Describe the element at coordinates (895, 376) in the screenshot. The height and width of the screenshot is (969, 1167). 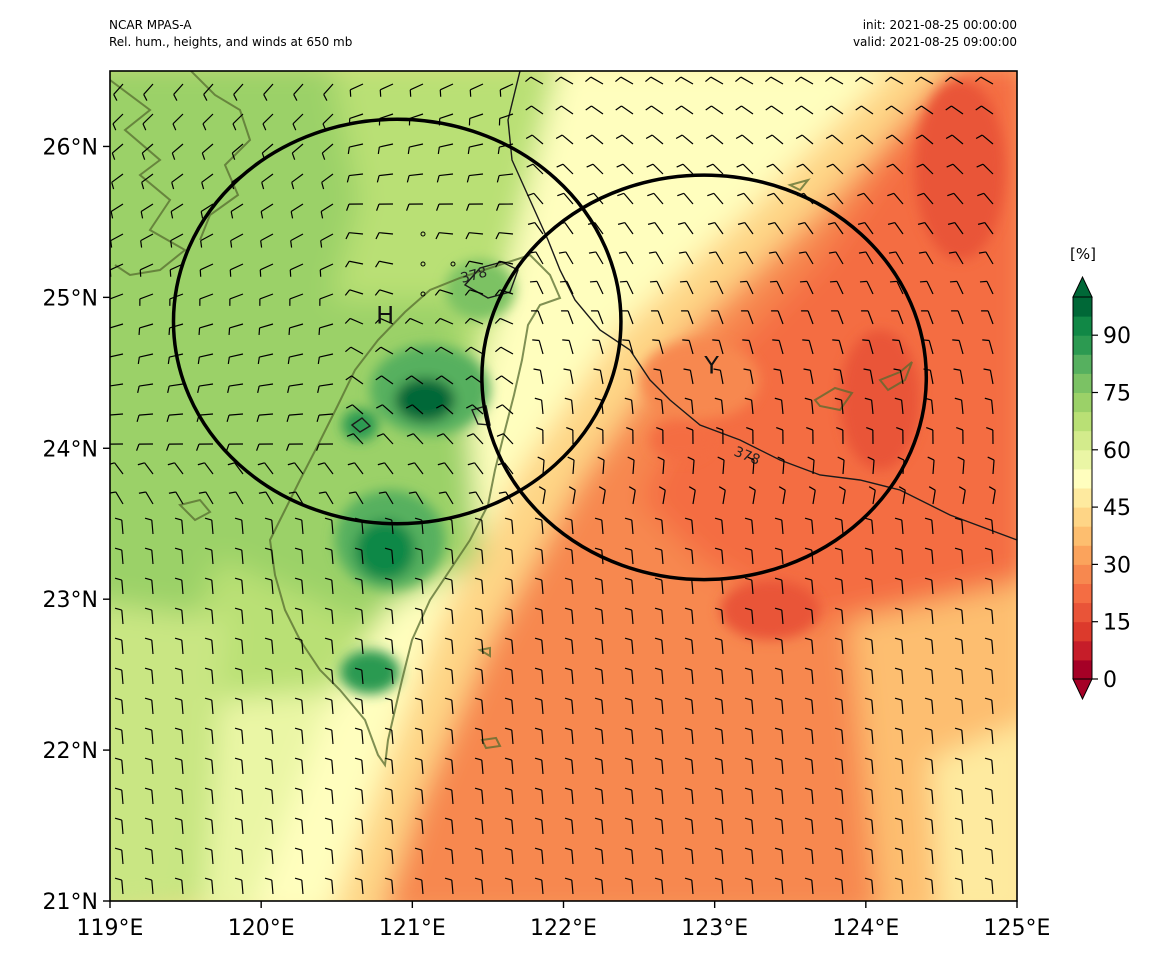
I see `island-iriomote` at that location.